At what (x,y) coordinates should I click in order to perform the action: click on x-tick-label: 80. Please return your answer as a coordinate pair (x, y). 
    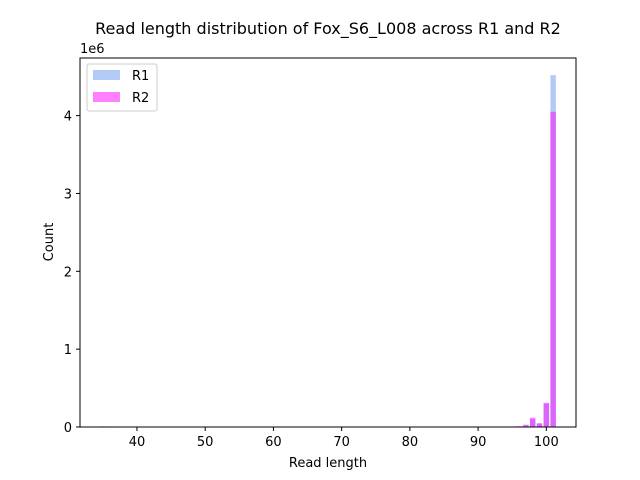
    Looking at the image, I should click on (410, 442).